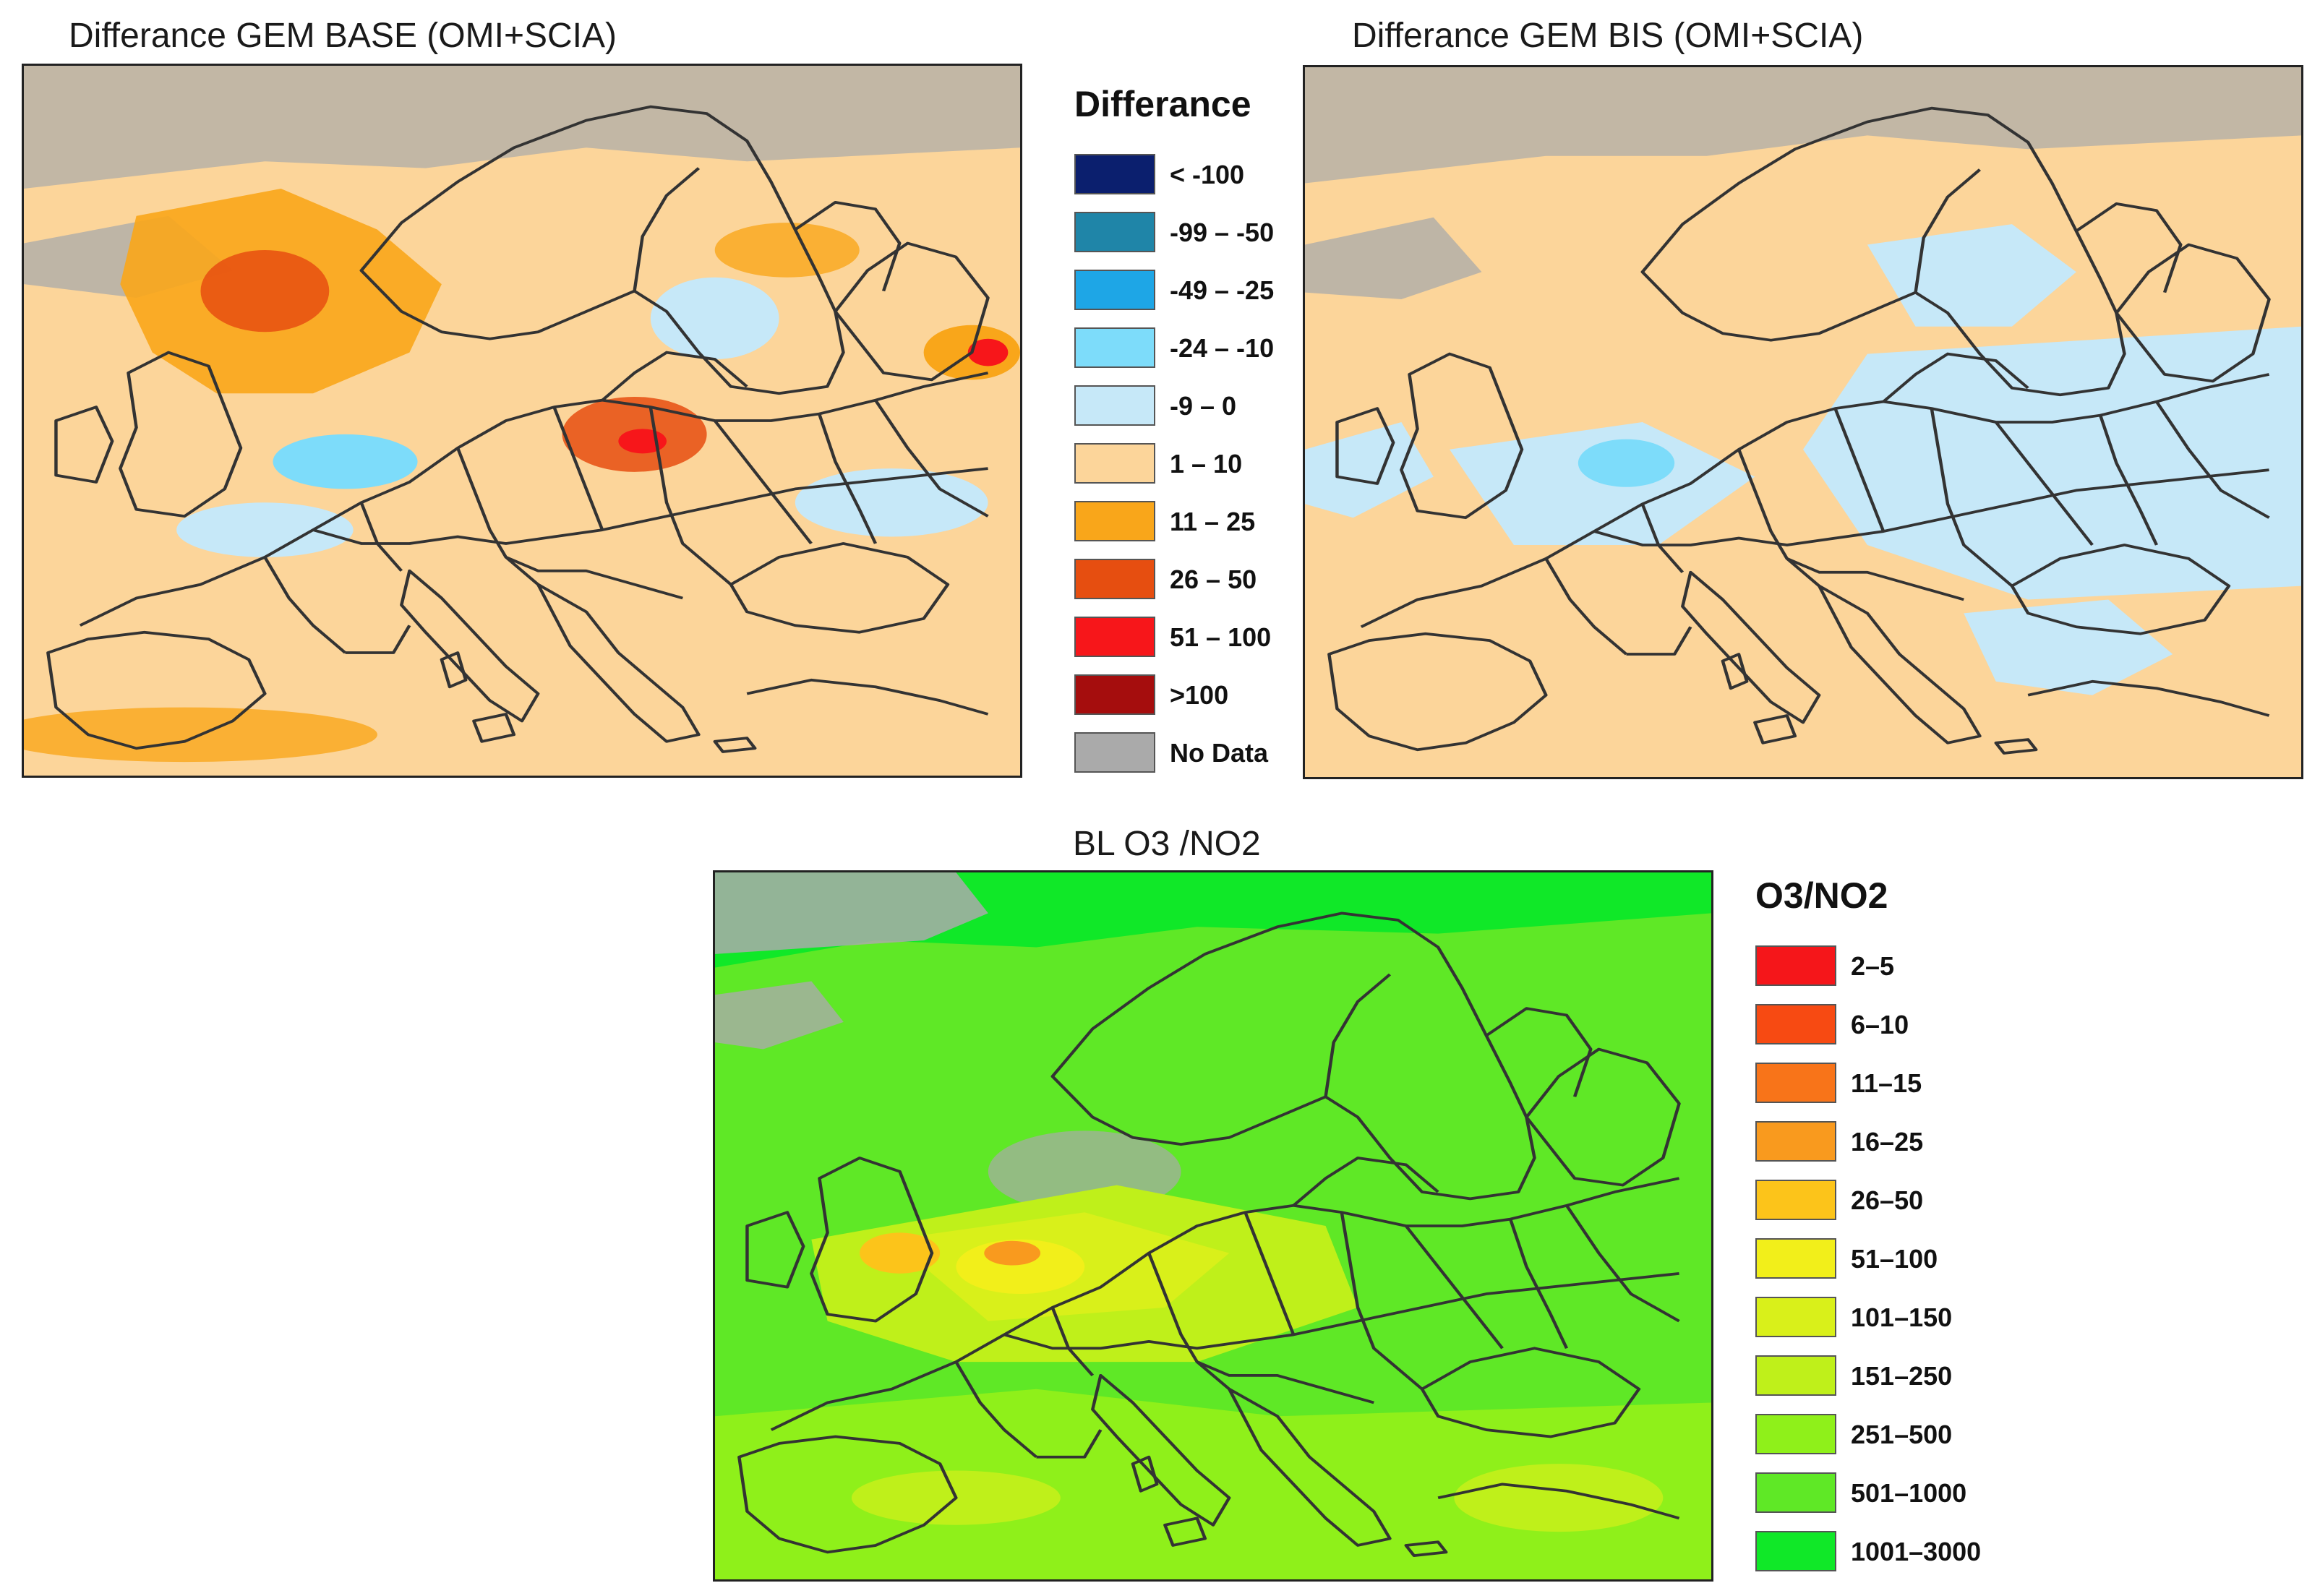 The width and height of the screenshot is (2320, 1596). What do you see at coordinates (1208, 174) in the screenshot?
I see `legend-label: < -100` at bounding box center [1208, 174].